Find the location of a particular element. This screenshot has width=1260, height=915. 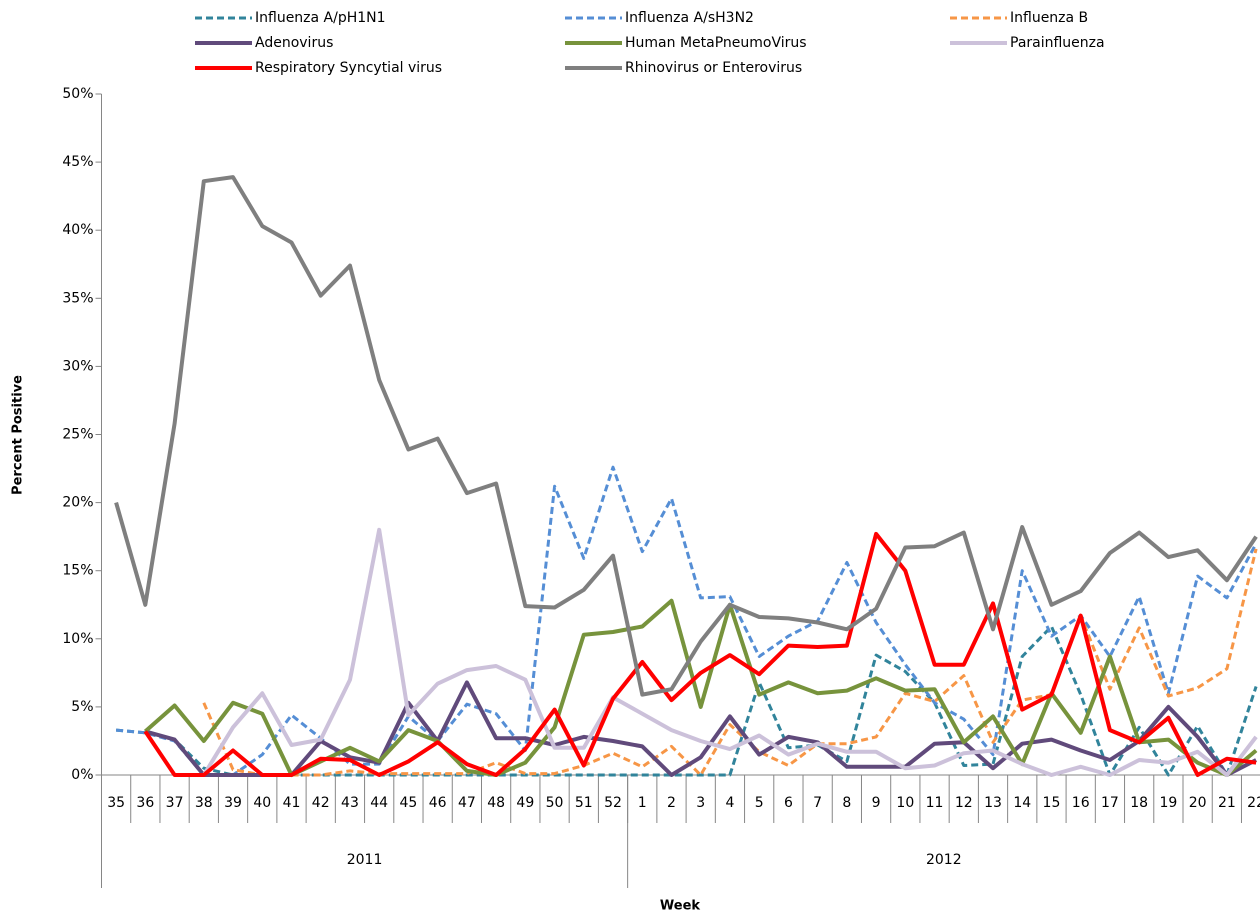

x-tick-label: 5 is located at coordinates (759, 803).